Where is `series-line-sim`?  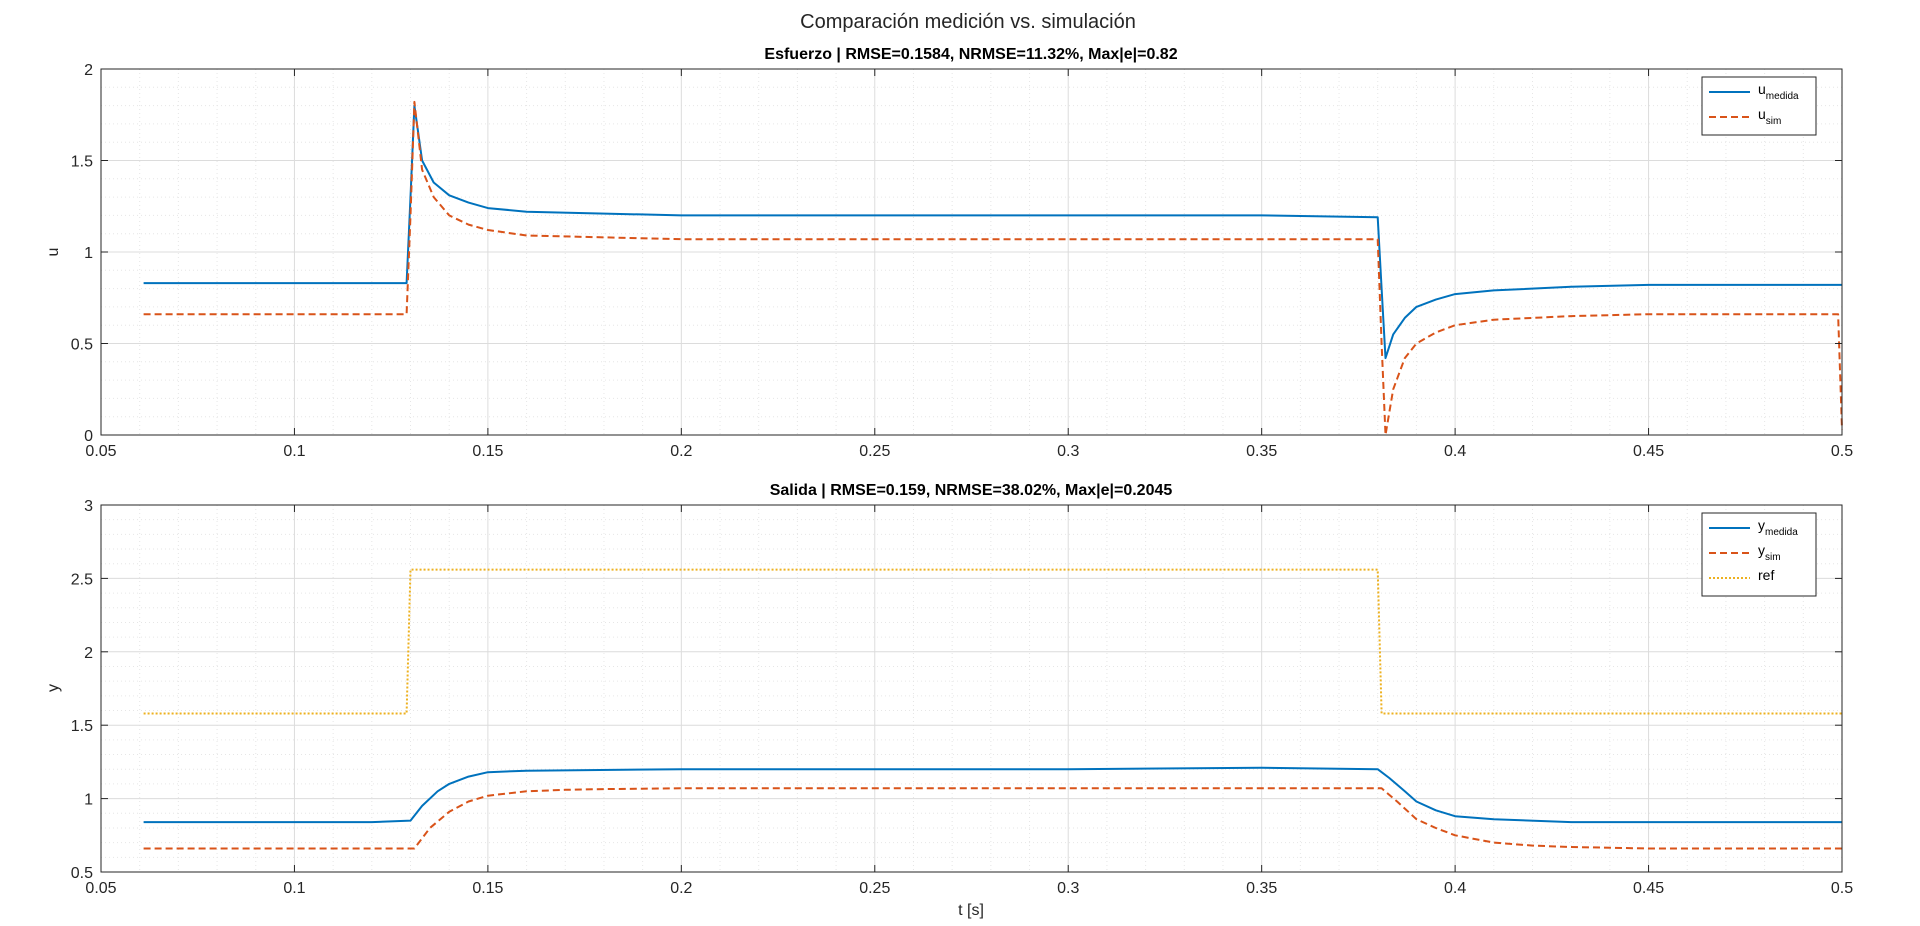 series-line-sim is located at coordinates (992, 818).